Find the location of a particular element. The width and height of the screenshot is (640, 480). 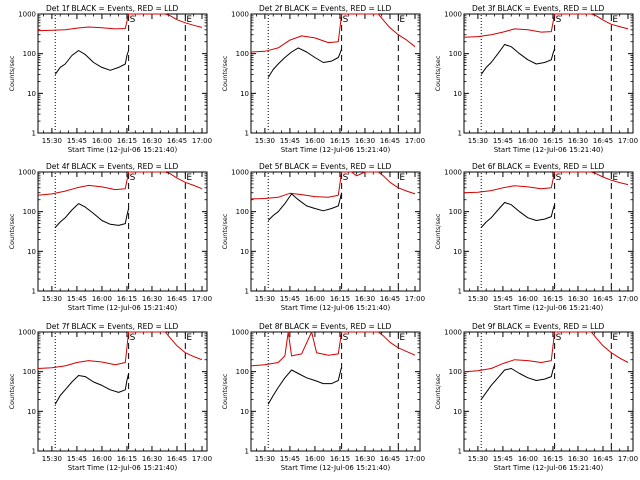

panel-title: Det 7f BLACK = Events, RED = LLD is located at coordinates (112, 326).